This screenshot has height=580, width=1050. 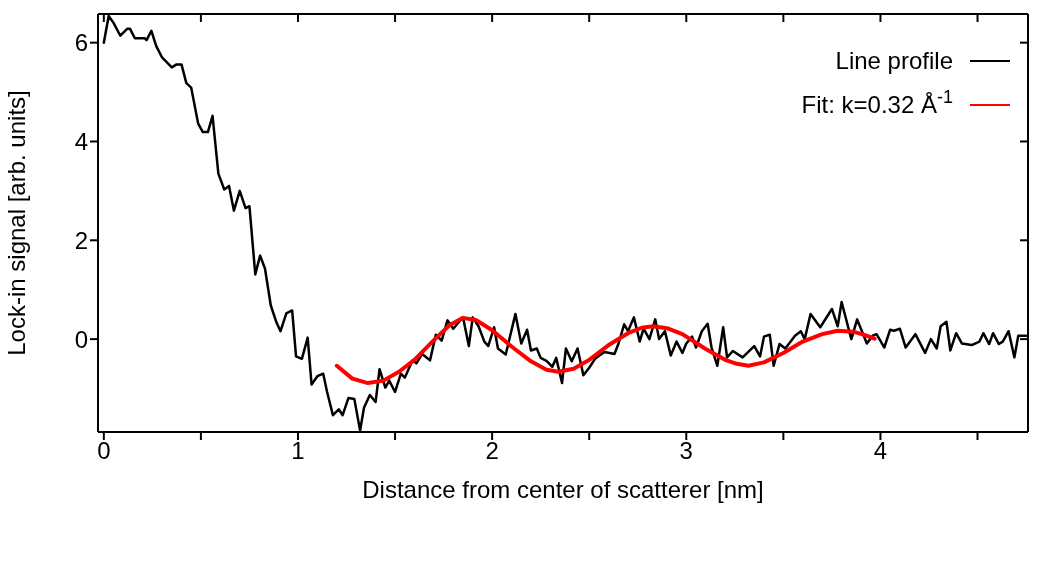 What do you see at coordinates (298, 451) in the screenshot?
I see `x-tick-label: 1` at bounding box center [298, 451].